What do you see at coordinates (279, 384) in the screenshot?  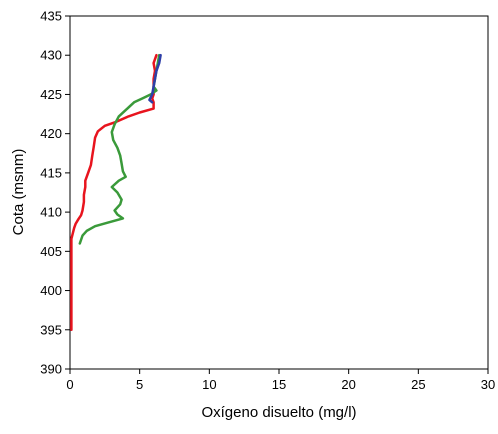 I see `x-tick-label: 15` at bounding box center [279, 384].